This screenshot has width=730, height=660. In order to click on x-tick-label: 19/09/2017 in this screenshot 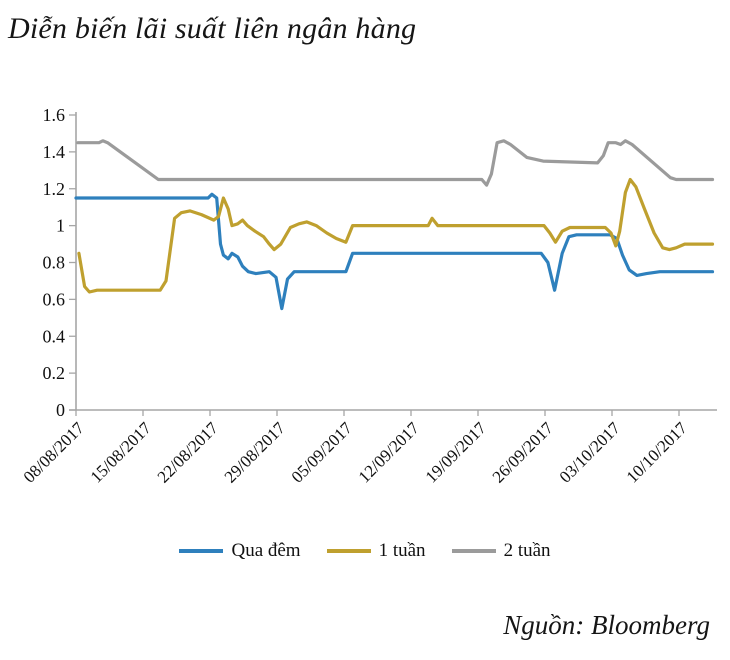, I will do `click(456, 452)`.